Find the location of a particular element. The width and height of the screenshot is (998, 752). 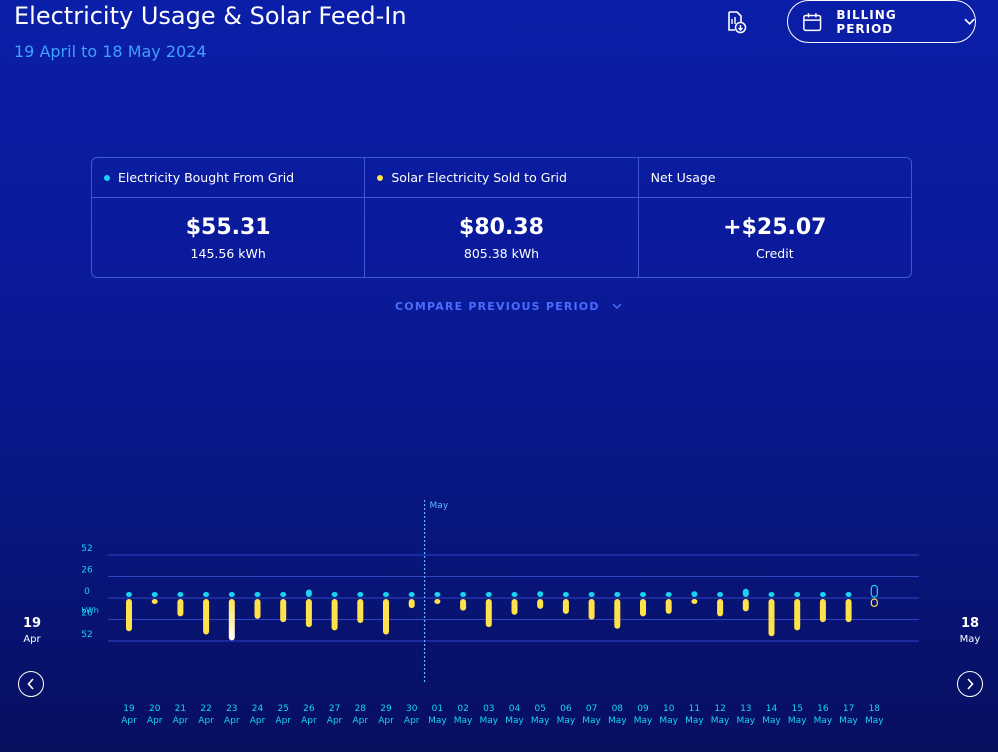

solar-sold-kwh: 805.38 kWh is located at coordinates (501, 253).